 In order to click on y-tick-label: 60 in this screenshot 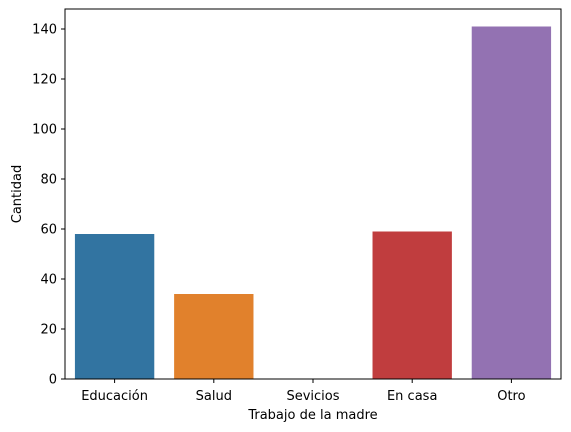, I will do `click(48, 230)`.